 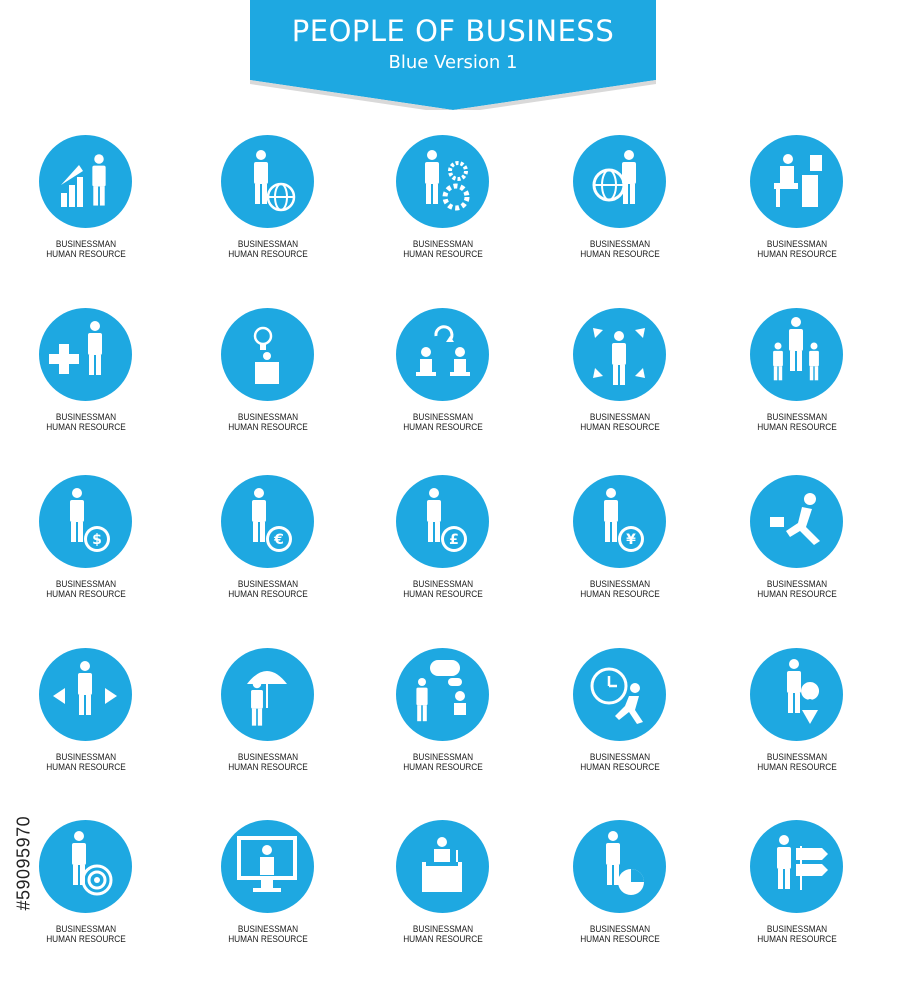 What do you see at coordinates (796, 694) in the screenshot?
I see `businessman-location-pin-icon` at bounding box center [796, 694].